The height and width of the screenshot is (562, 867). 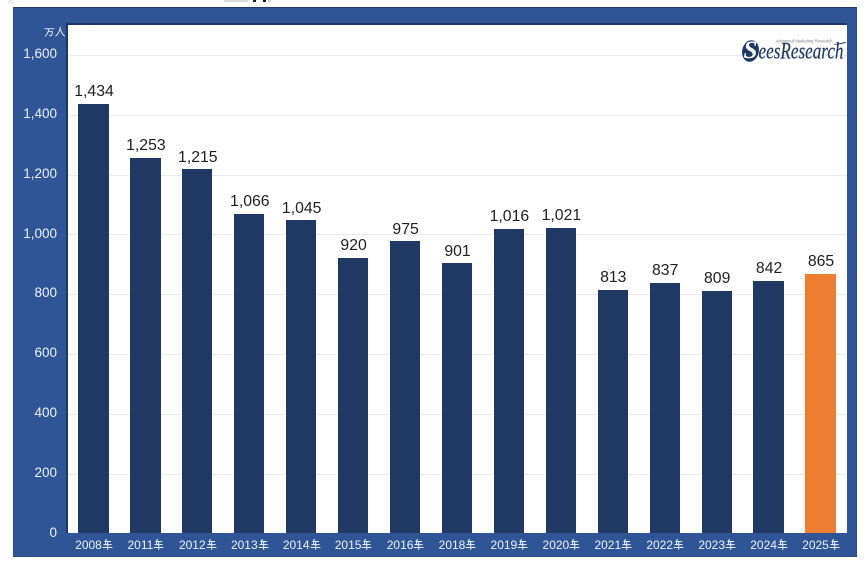 I want to click on svg-text: Advanced Marketing Research, so click(x=804, y=41).